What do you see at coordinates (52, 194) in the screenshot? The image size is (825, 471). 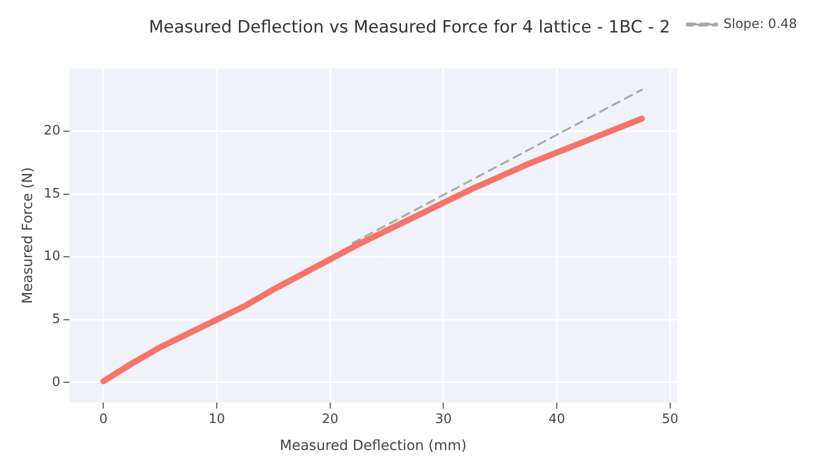 I see `y-tick-label: 15` at bounding box center [52, 194].